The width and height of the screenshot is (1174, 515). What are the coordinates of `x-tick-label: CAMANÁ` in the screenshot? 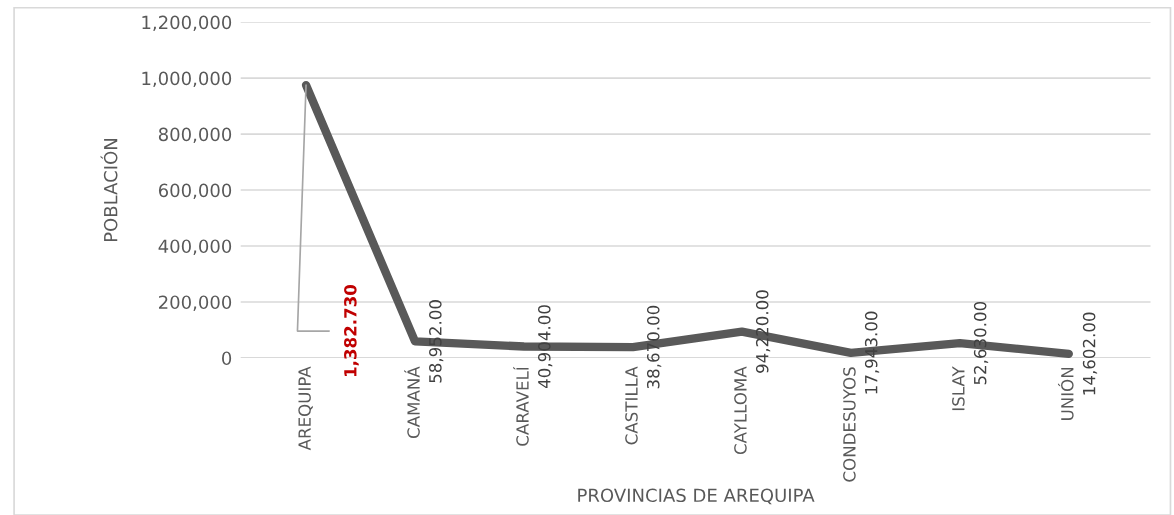 It's located at (412, 402).